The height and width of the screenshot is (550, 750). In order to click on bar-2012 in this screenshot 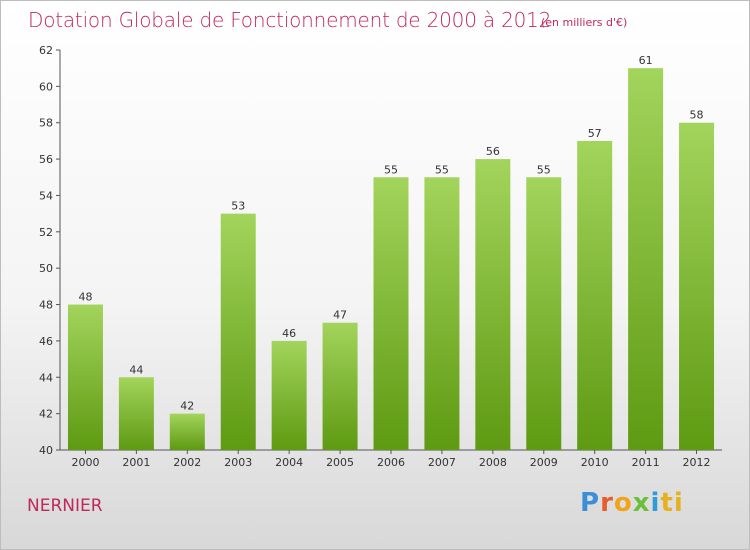, I will do `click(697, 286)`.